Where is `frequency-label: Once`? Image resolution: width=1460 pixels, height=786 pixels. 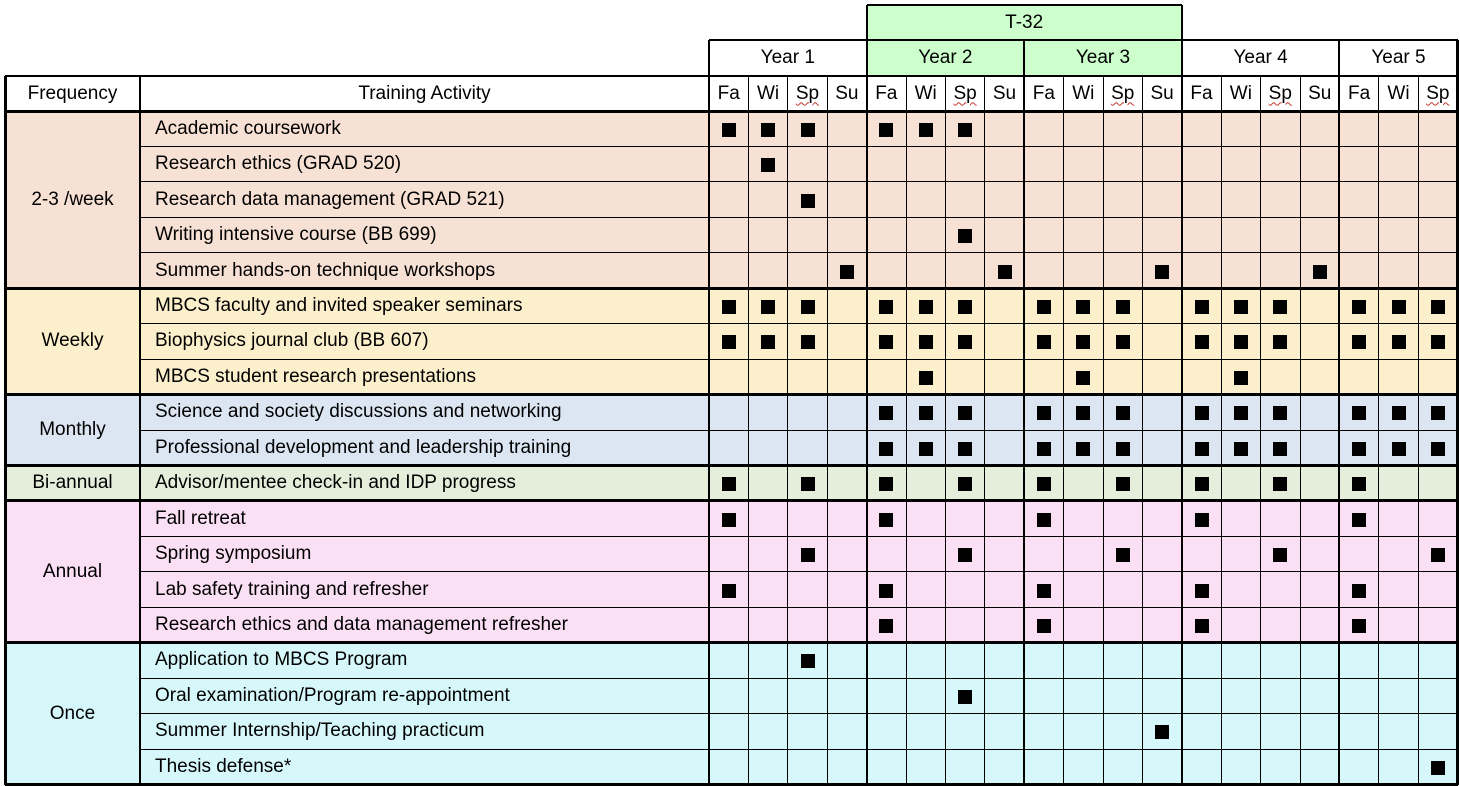
frequency-label: Once is located at coordinates (72, 713).